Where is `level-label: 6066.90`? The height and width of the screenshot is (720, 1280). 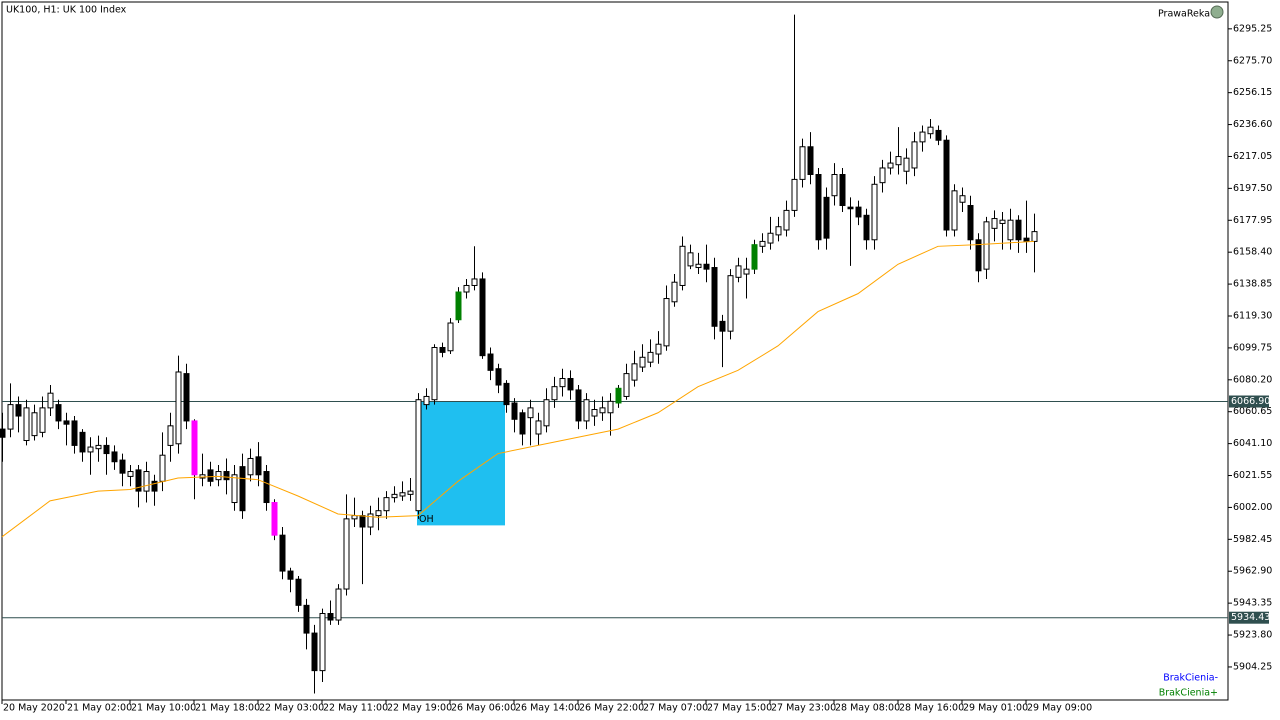
level-label: 6066.90 is located at coordinates (1250, 401).